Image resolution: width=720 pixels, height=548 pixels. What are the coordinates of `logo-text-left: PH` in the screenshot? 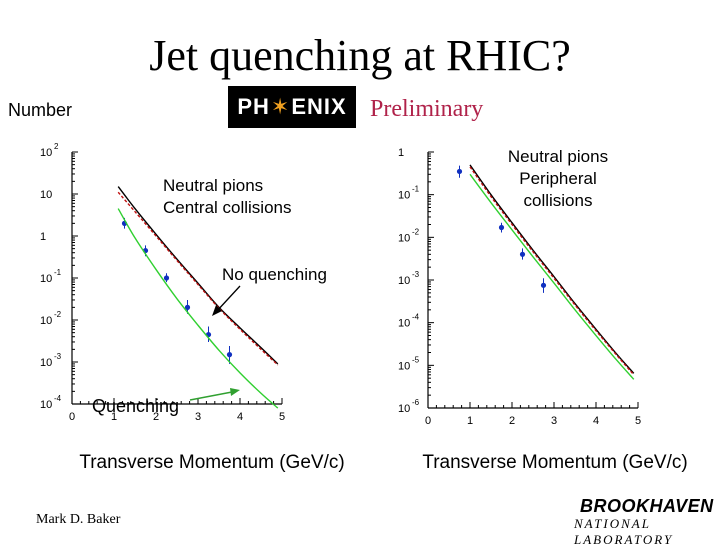 It's located at (253, 106).